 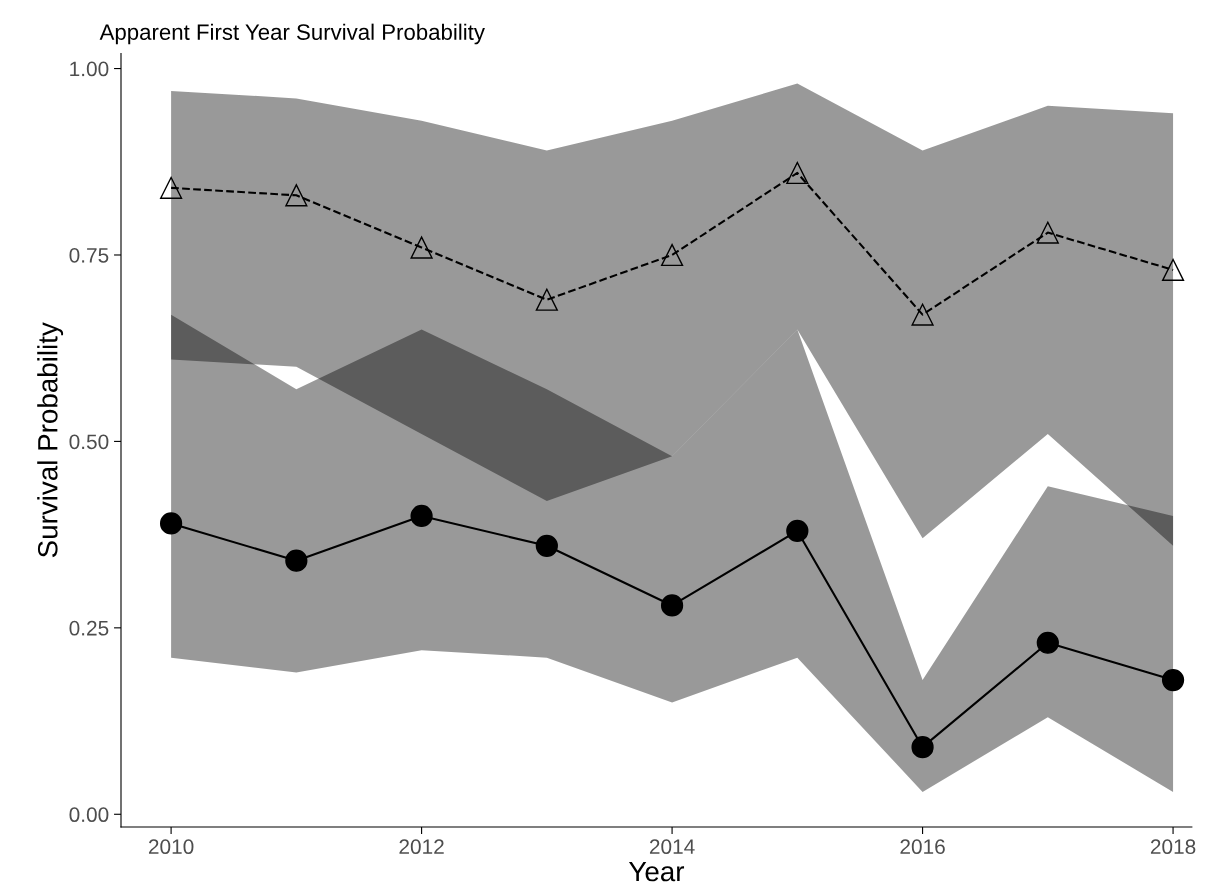 What do you see at coordinates (89, 69) in the screenshot?
I see `y-tick-label: 1.00` at bounding box center [89, 69].